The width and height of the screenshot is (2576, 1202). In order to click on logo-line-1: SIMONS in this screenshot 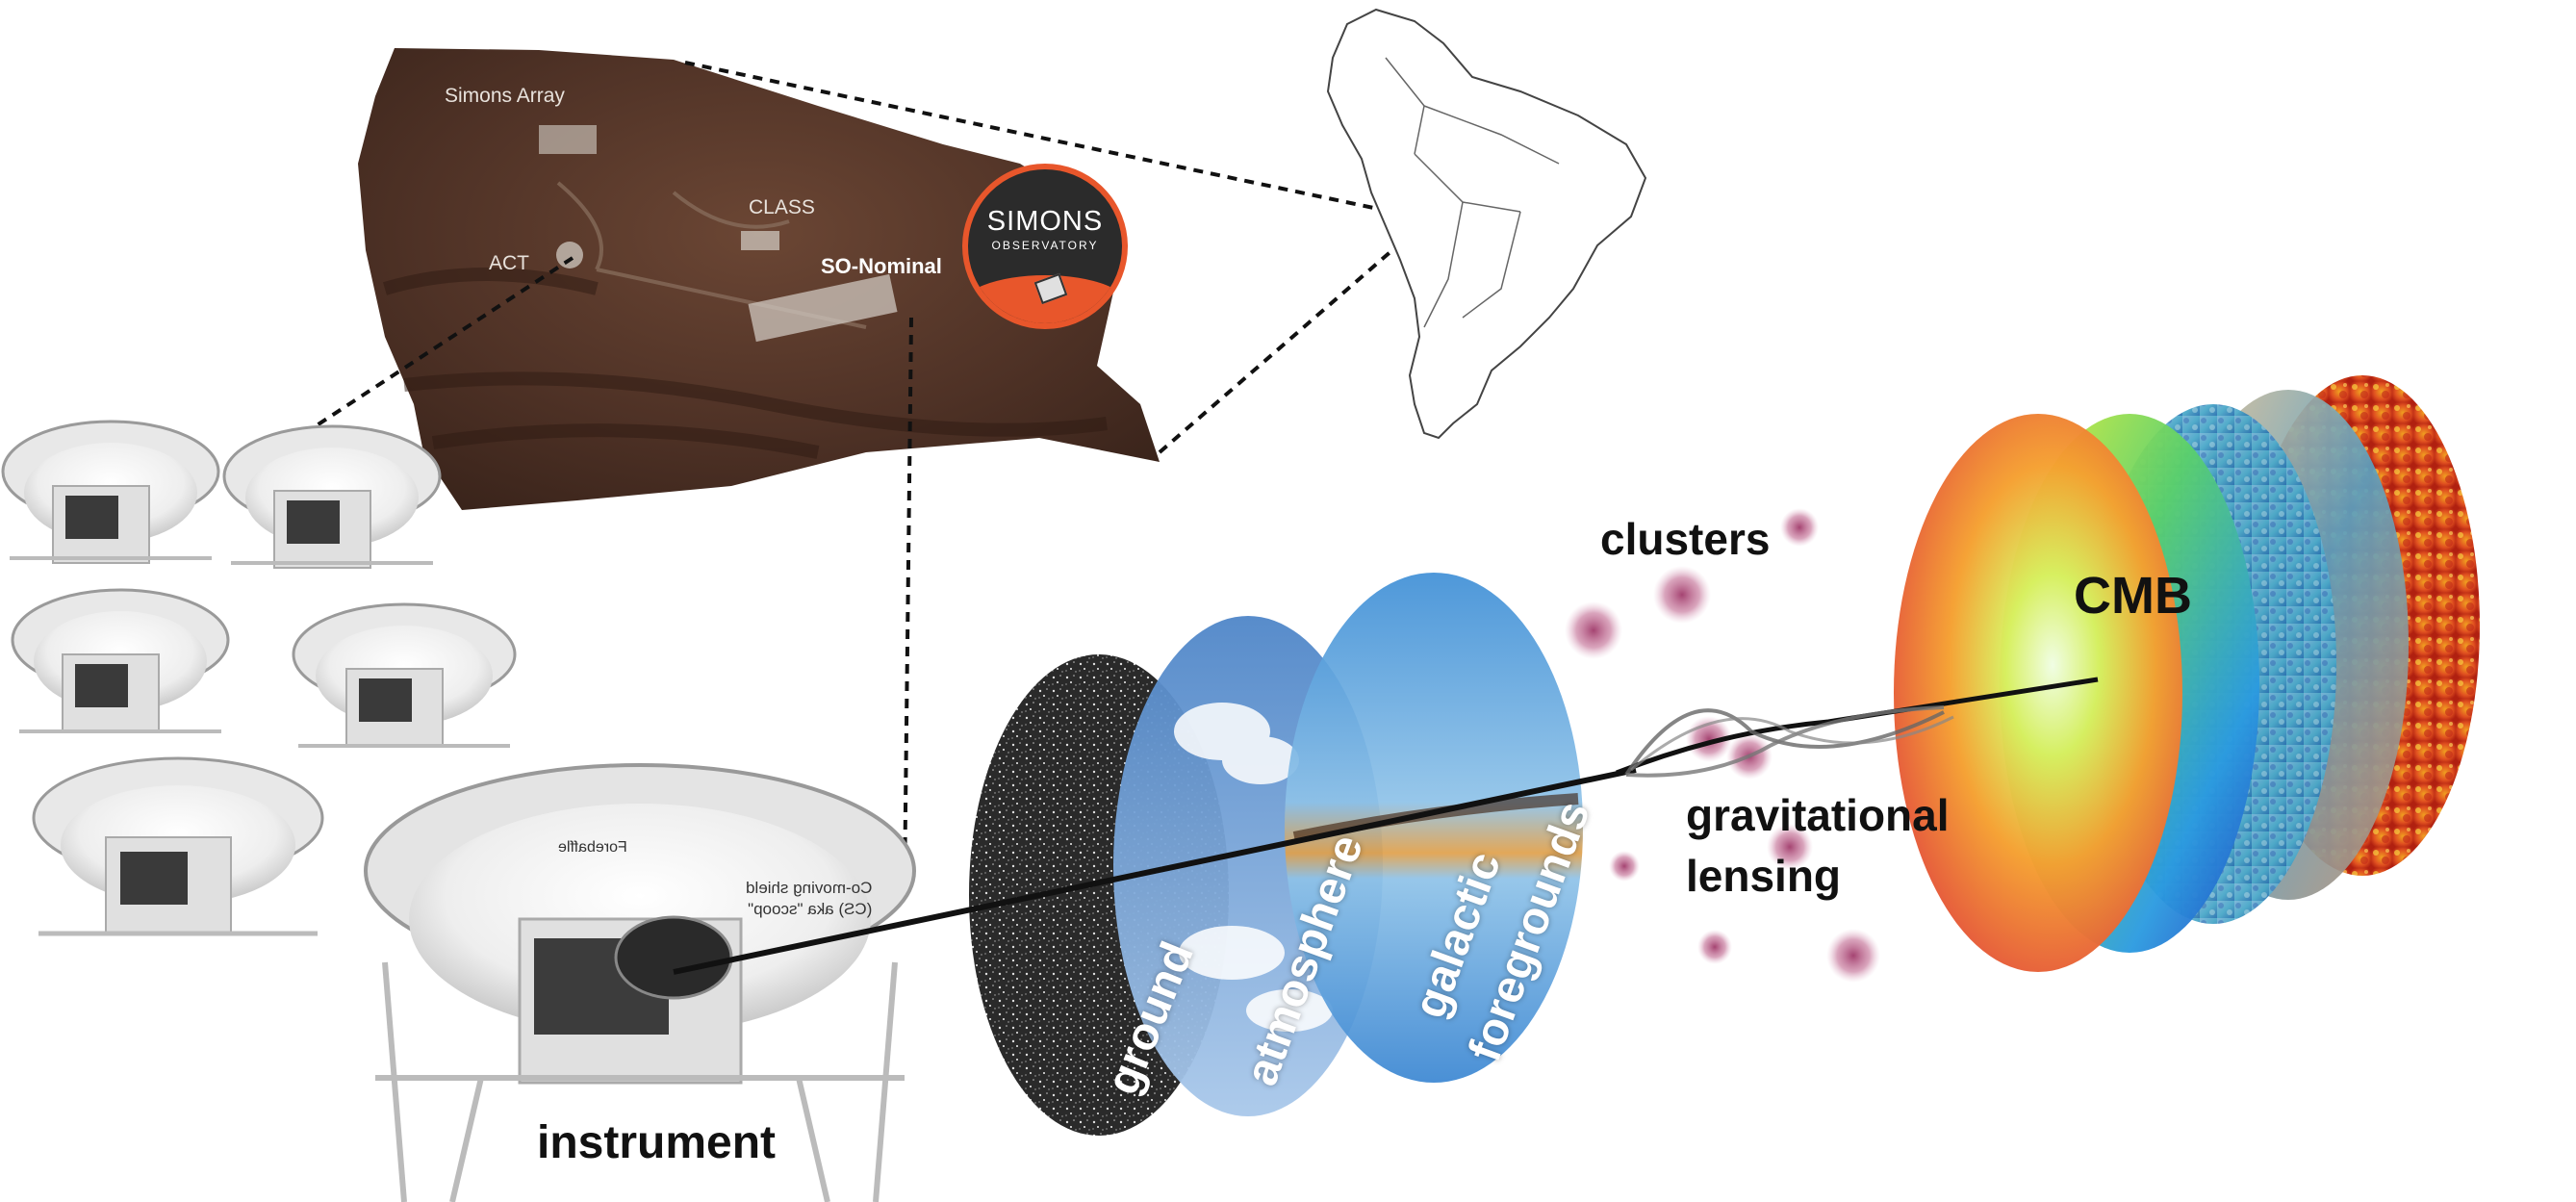, I will do `click(1045, 221)`.